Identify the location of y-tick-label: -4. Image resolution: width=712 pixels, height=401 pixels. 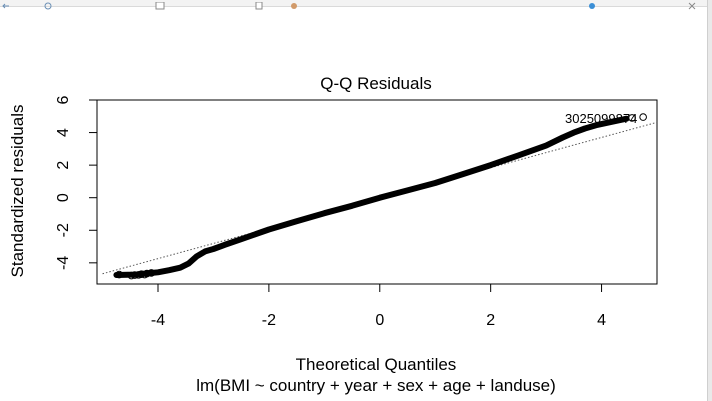
(63, 263).